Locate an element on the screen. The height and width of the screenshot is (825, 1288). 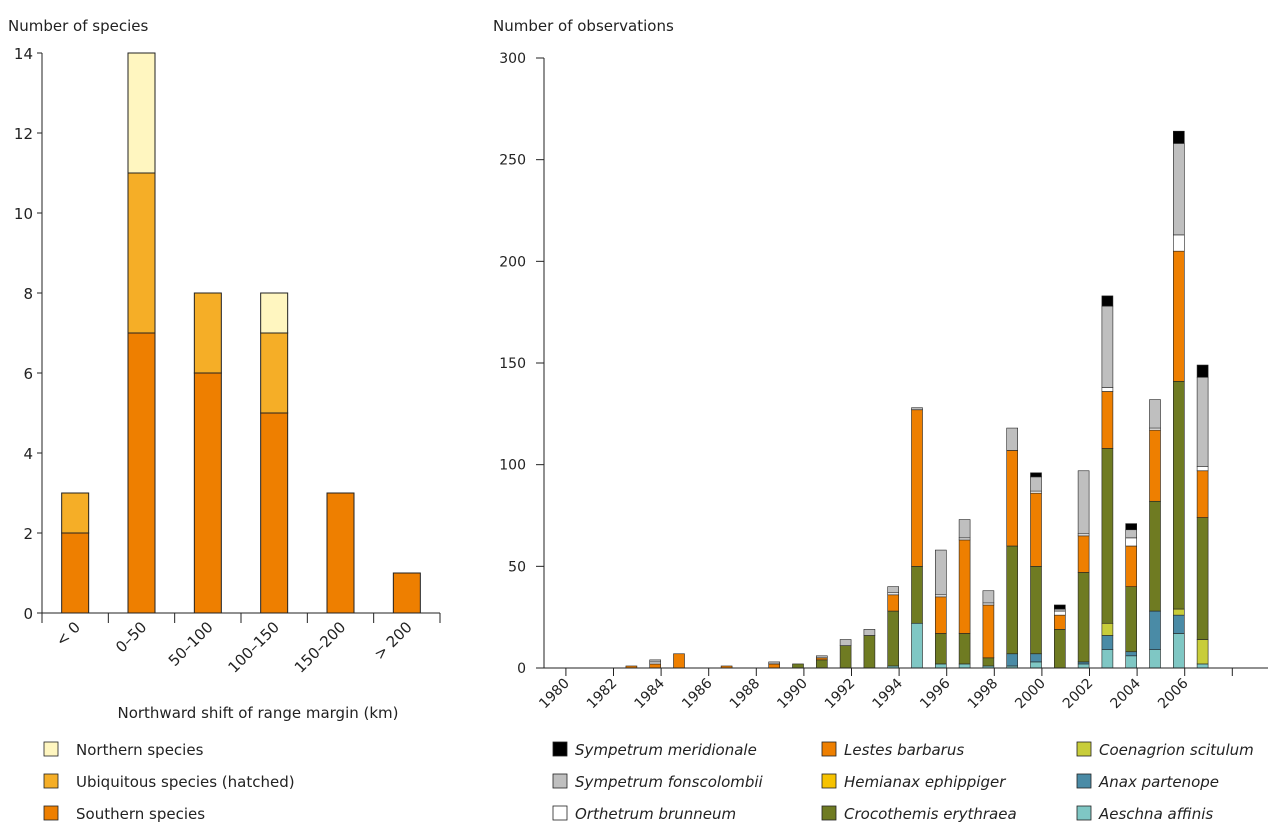
bar-crocothemis-erythraea-1999 is located at coordinates (1012, 600).